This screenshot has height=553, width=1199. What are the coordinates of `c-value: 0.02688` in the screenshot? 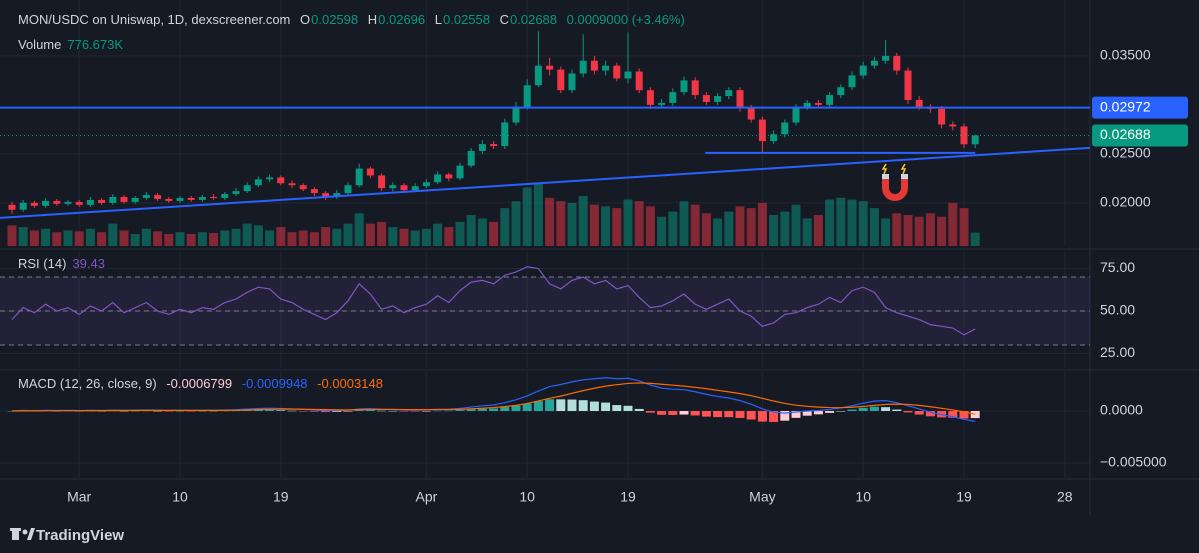 It's located at (534, 19).